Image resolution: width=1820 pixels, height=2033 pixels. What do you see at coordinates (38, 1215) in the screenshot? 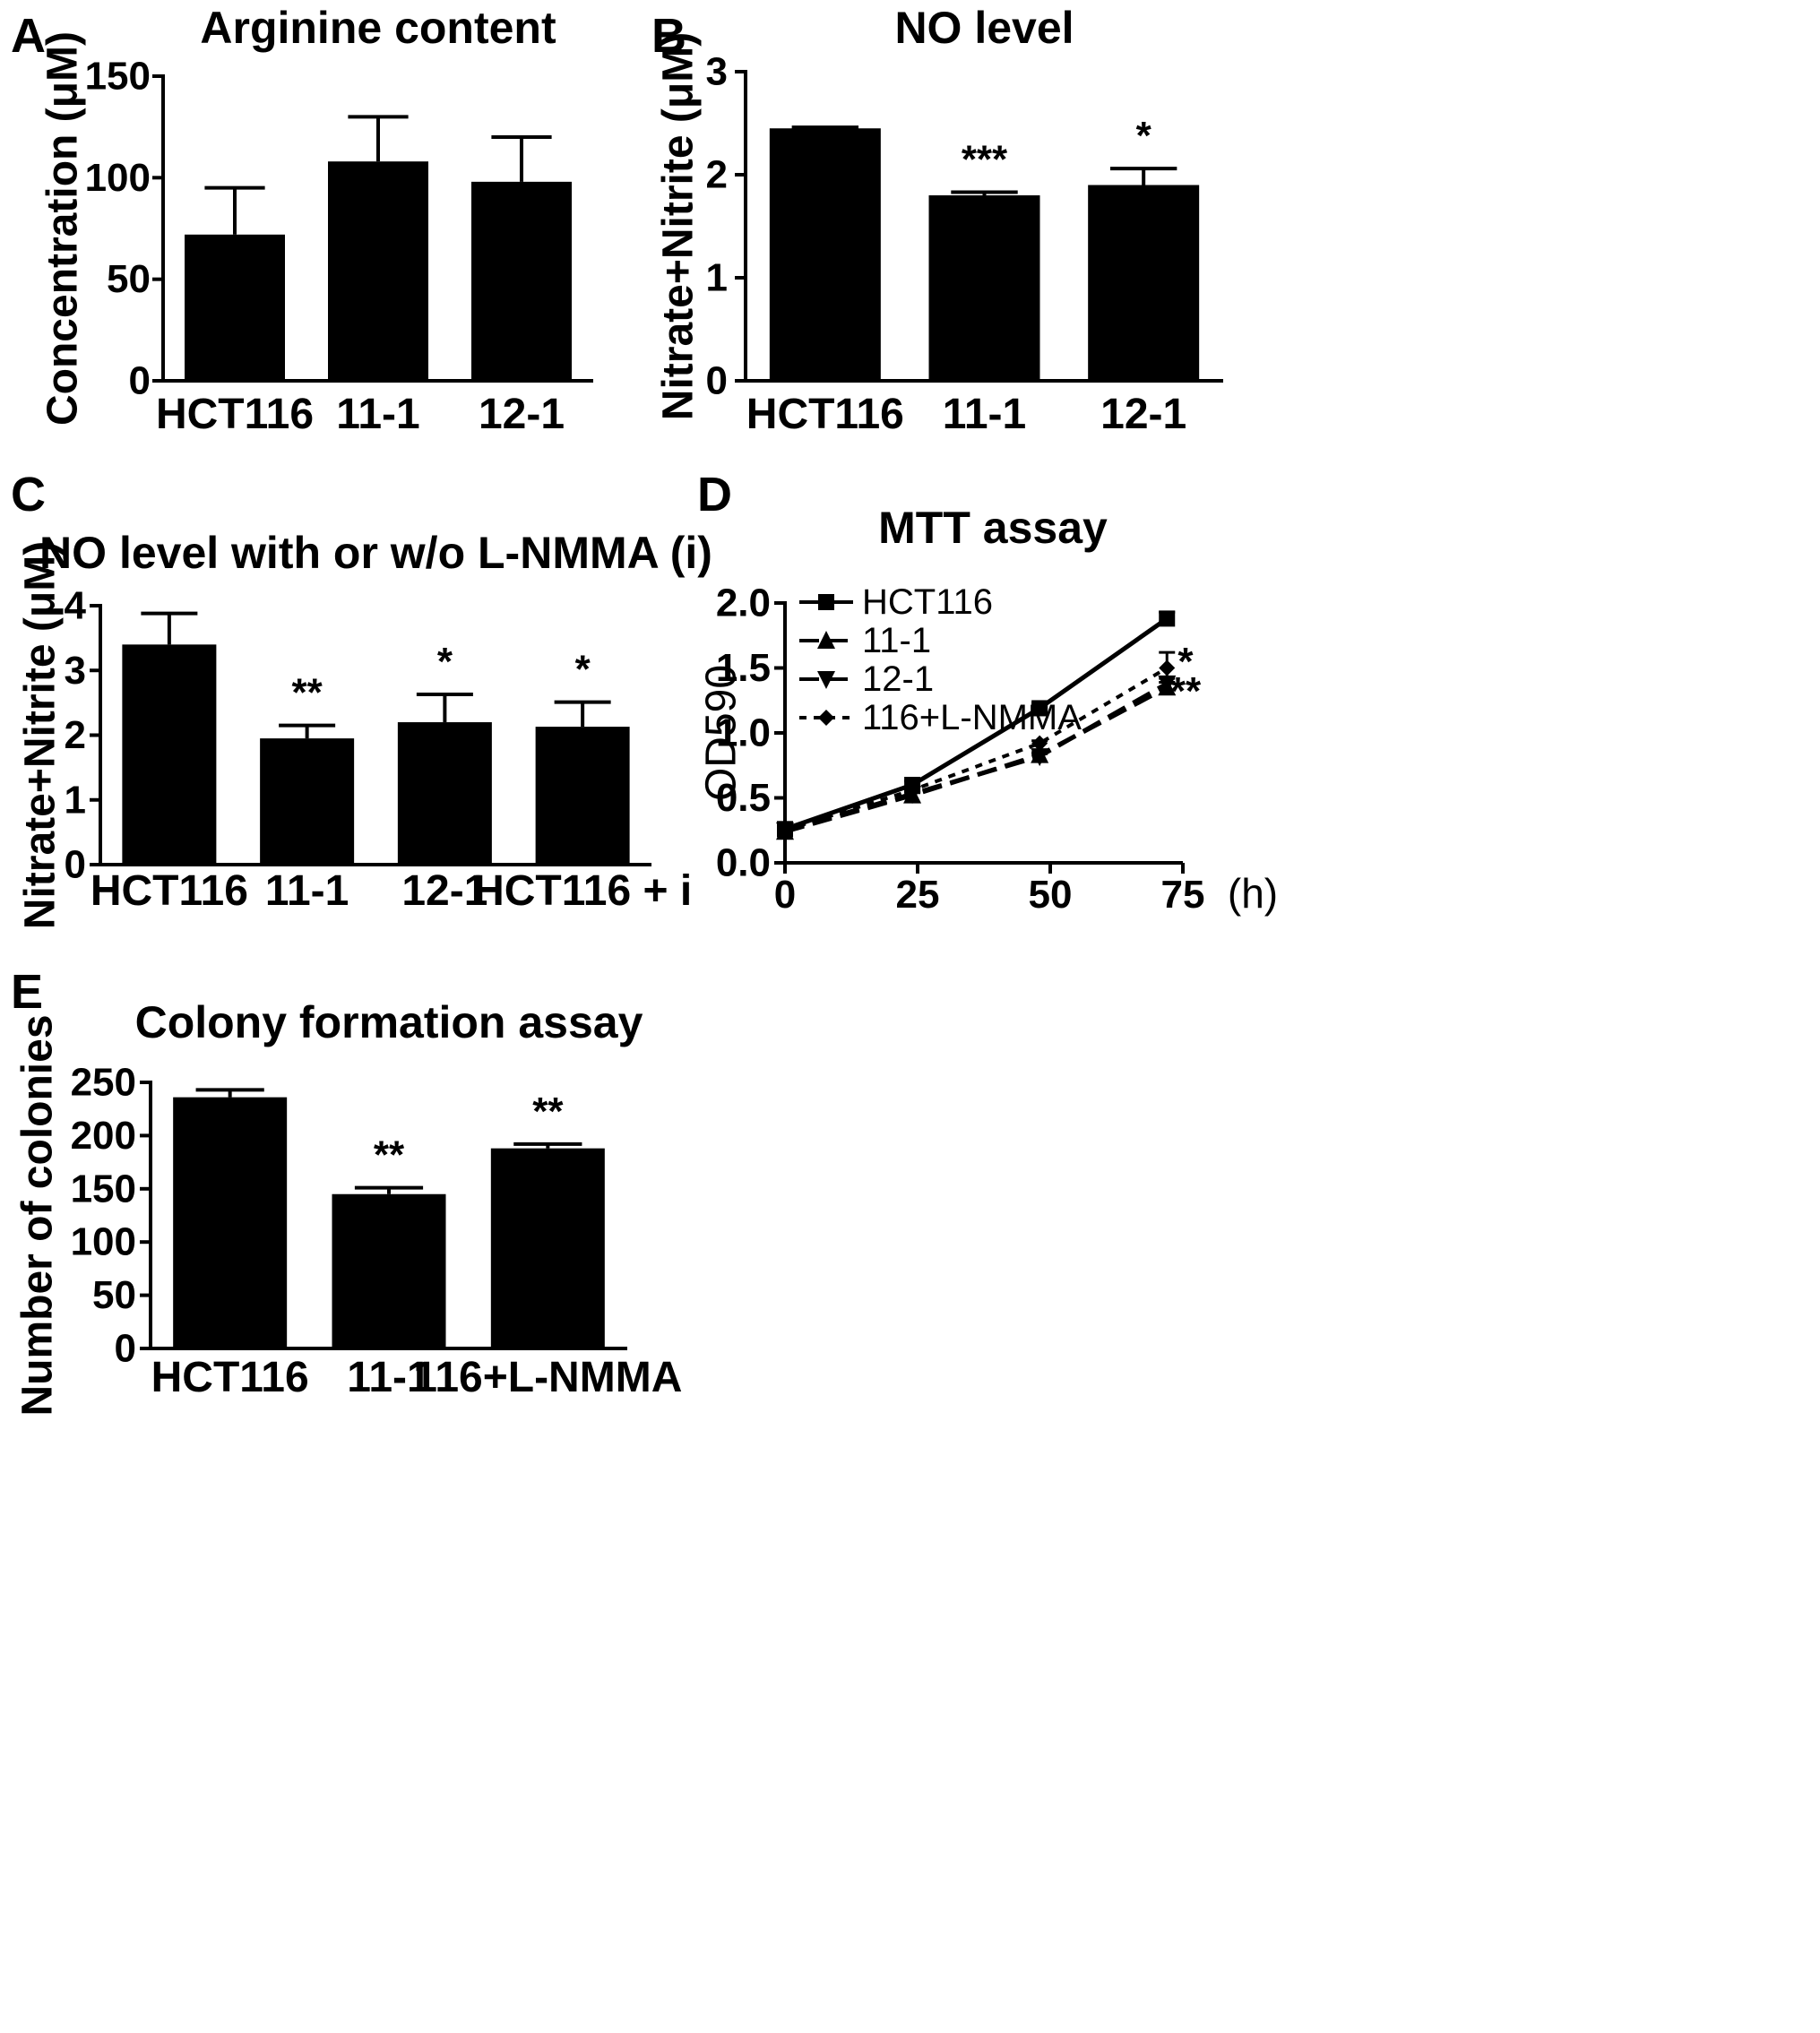
I see `y-axis-label: Number of colonies` at bounding box center [38, 1215].